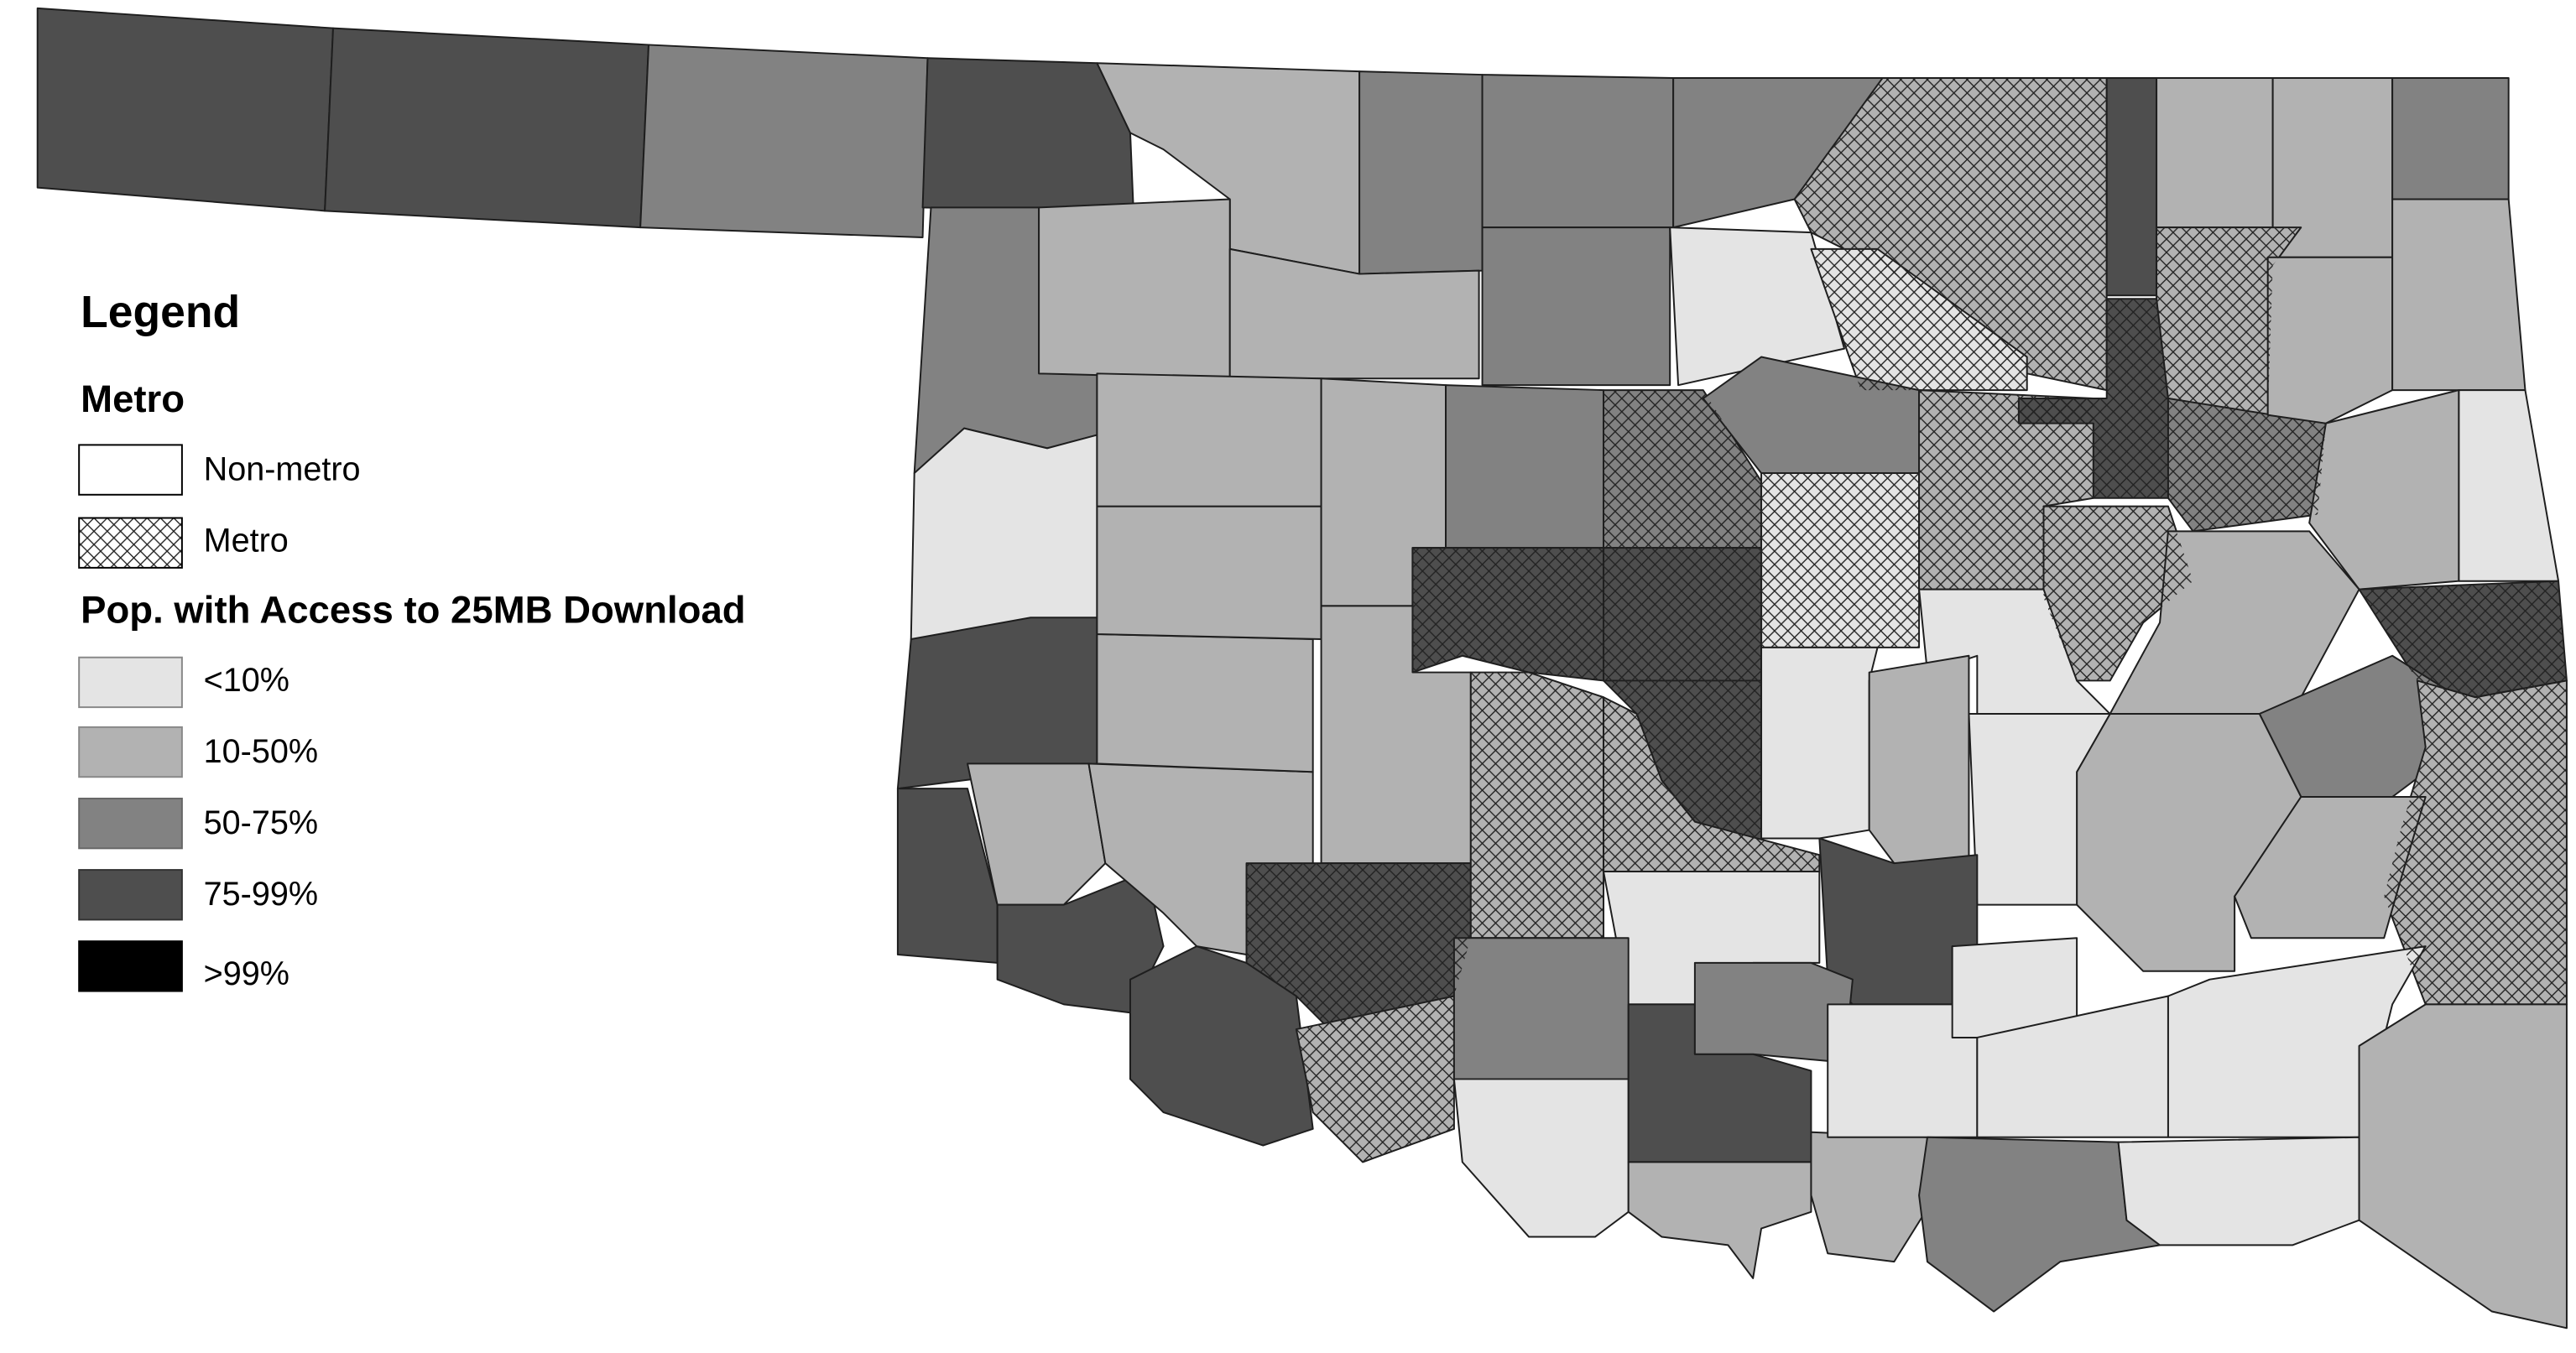 The height and width of the screenshot is (1353, 2576). Describe the element at coordinates (246, 680) in the screenshot. I see `legend-label: <10%` at that location.